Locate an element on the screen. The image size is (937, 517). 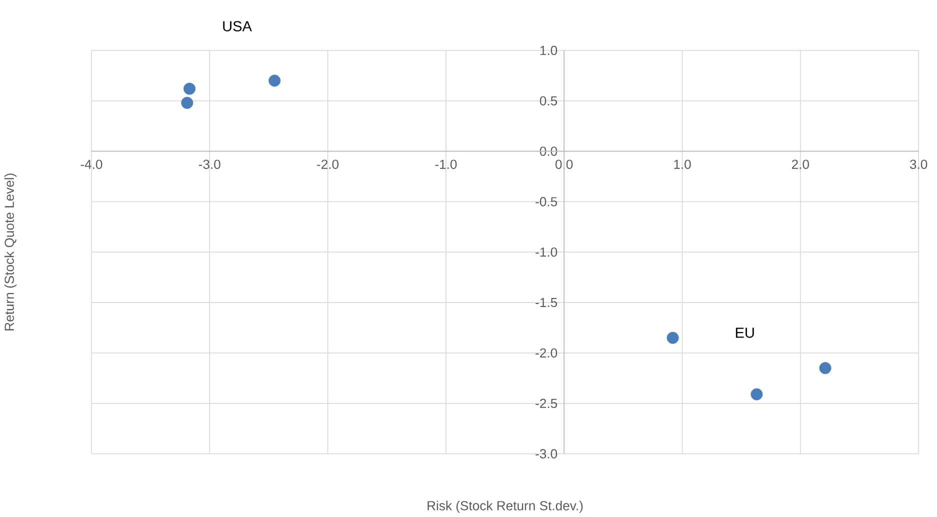
y-axis-title: Return (Stock Quote Level) is located at coordinates (10, 252).